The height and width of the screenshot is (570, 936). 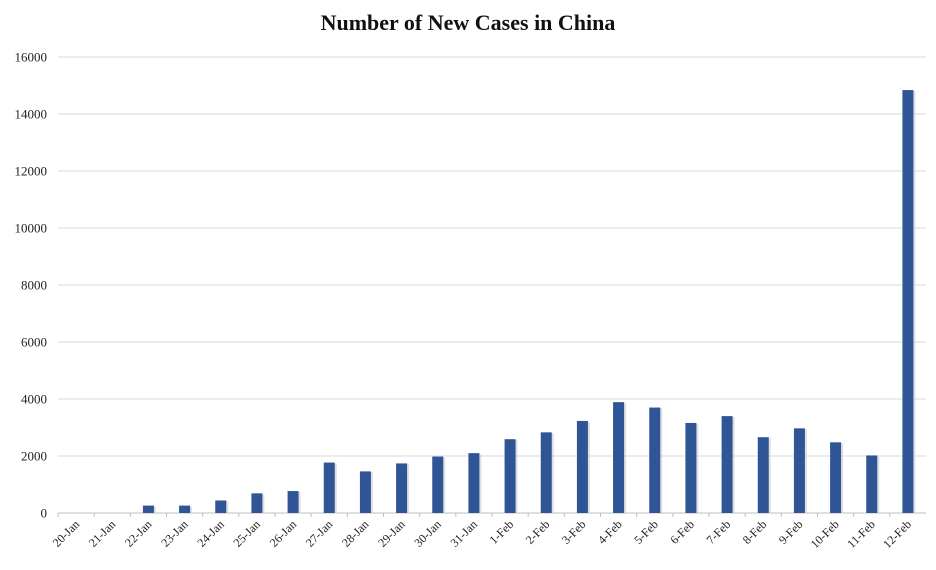 I want to click on x-tick-label: 10-Feb, so click(x=825, y=534).